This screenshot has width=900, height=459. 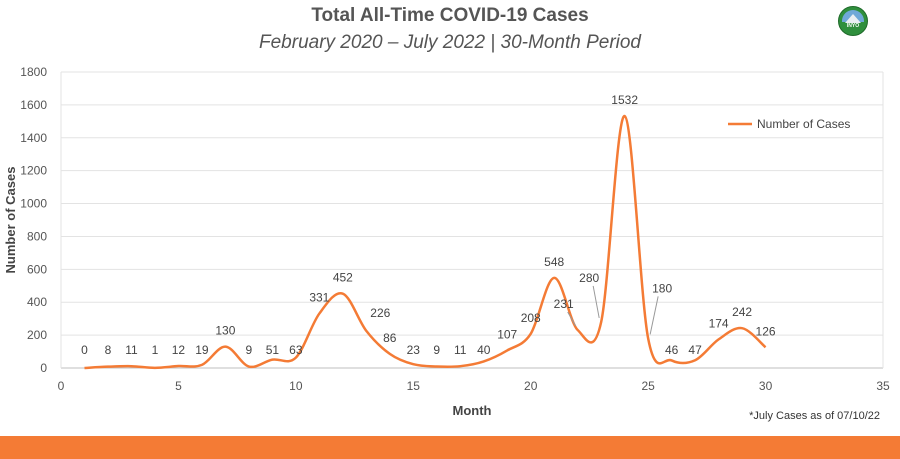 What do you see at coordinates (179, 350) in the screenshot?
I see `data-label: 12` at bounding box center [179, 350].